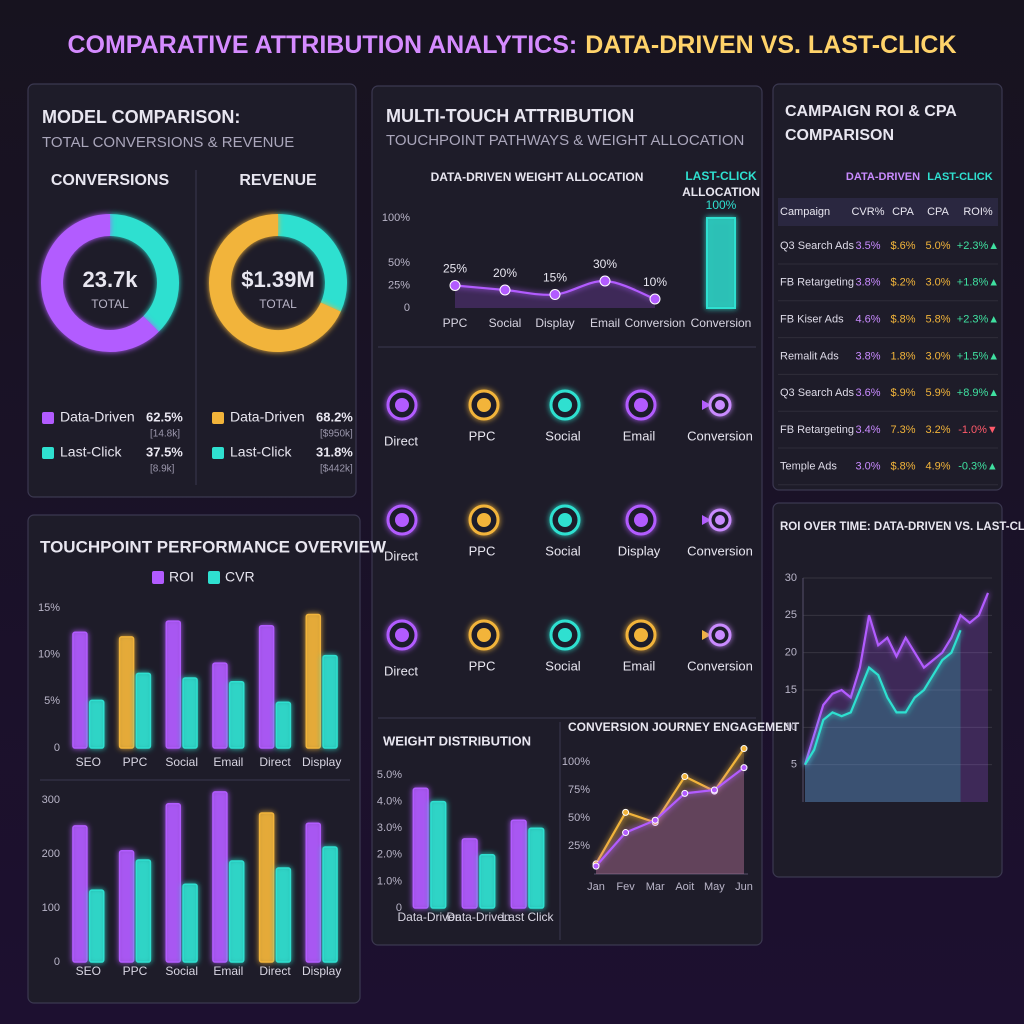  I want to click on y-tick-label: 15%, so click(49, 608).